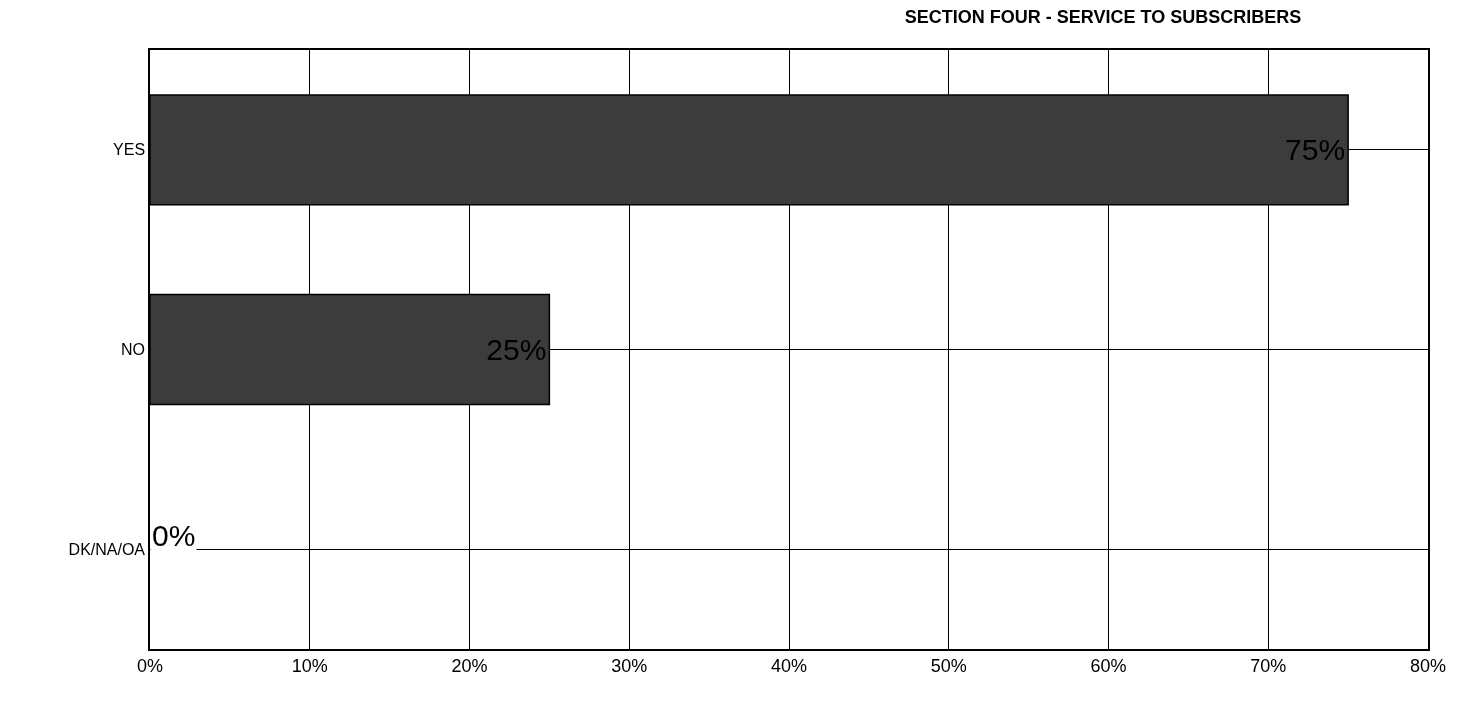 This screenshot has height=719, width=1462. What do you see at coordinates (948, 666) in the screenshot?
I see `x-tick-label: 50%` at bounding box center [948, 666].